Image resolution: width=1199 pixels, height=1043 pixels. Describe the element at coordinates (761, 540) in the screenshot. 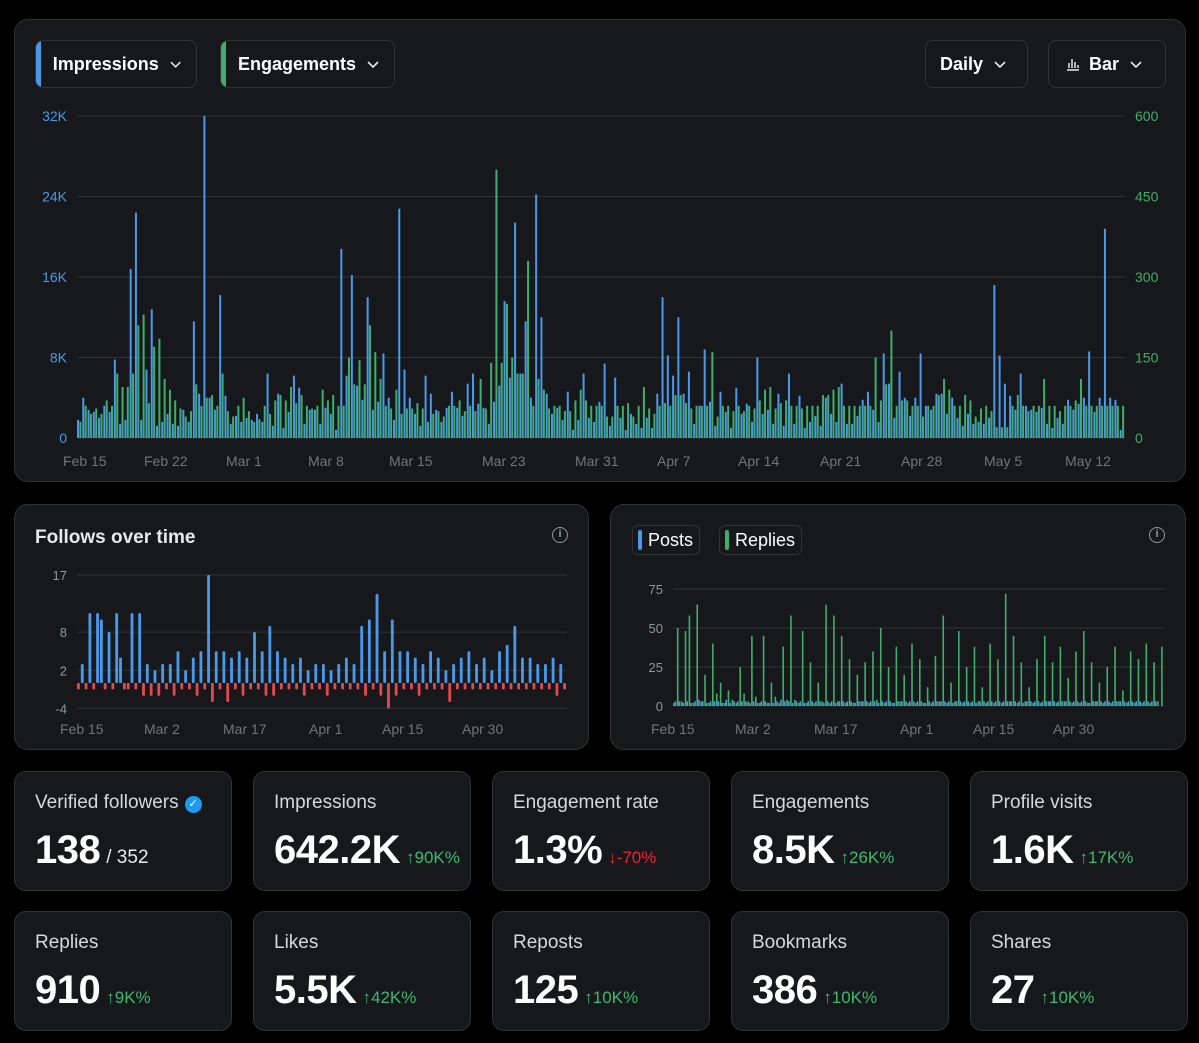

I see `legend-replies: Replies` at that location.